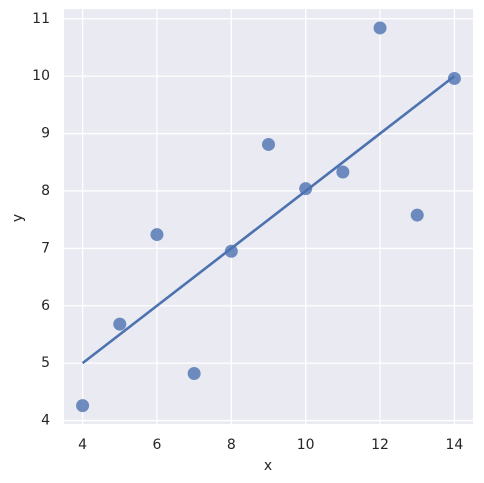  What do you see at coordinates (45, 421) in the screenshot?
I see `y-tick-label: 4` at bounding box center [45, 421].